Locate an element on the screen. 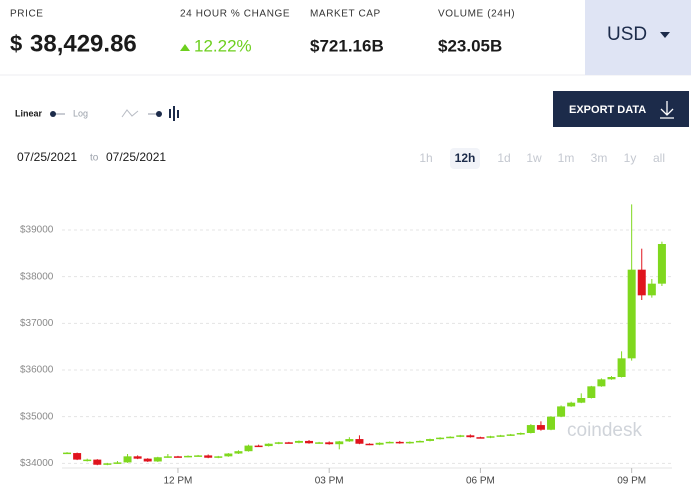  y-tick-label: $39000 is located at coordinates (37, 230).